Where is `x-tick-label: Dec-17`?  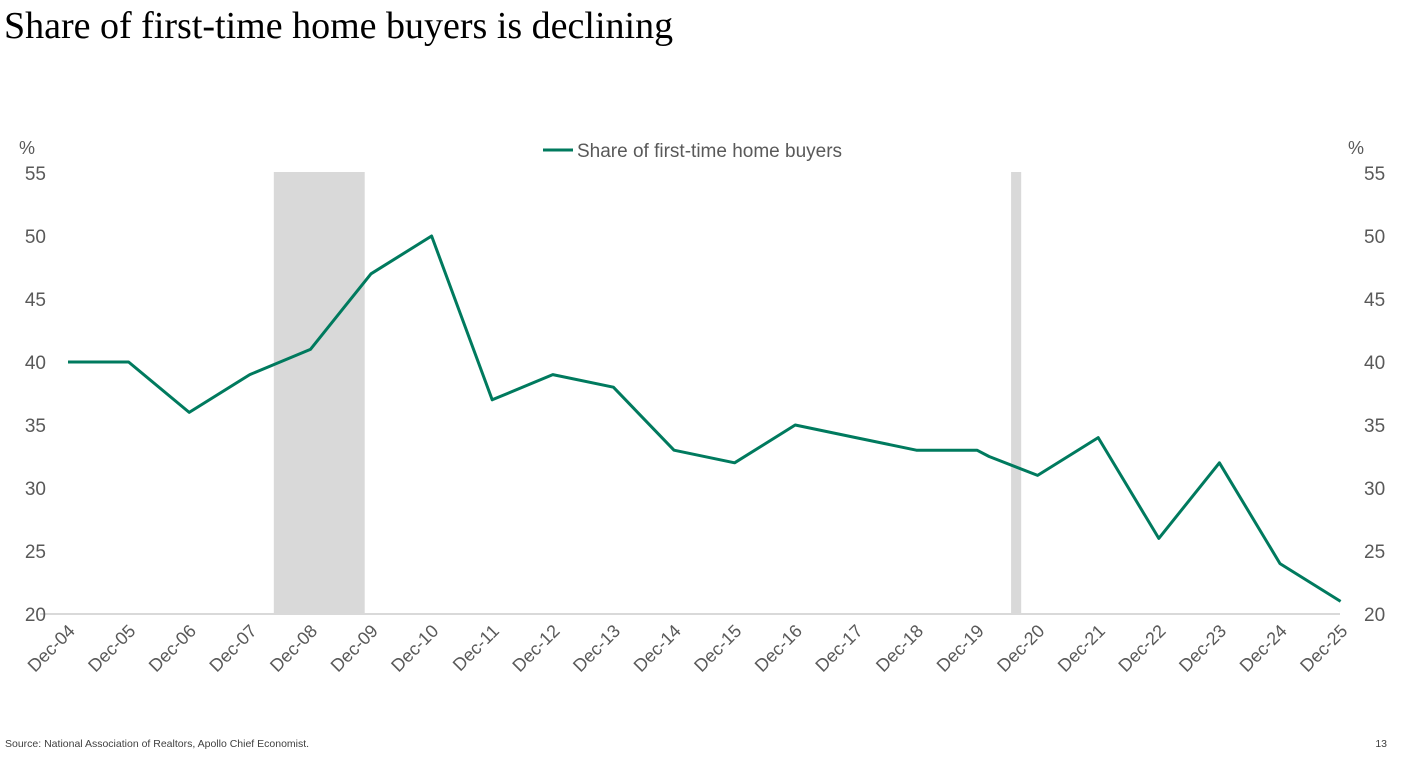
x-tick-label: Dec-17 is located at coordinates (838, 648).